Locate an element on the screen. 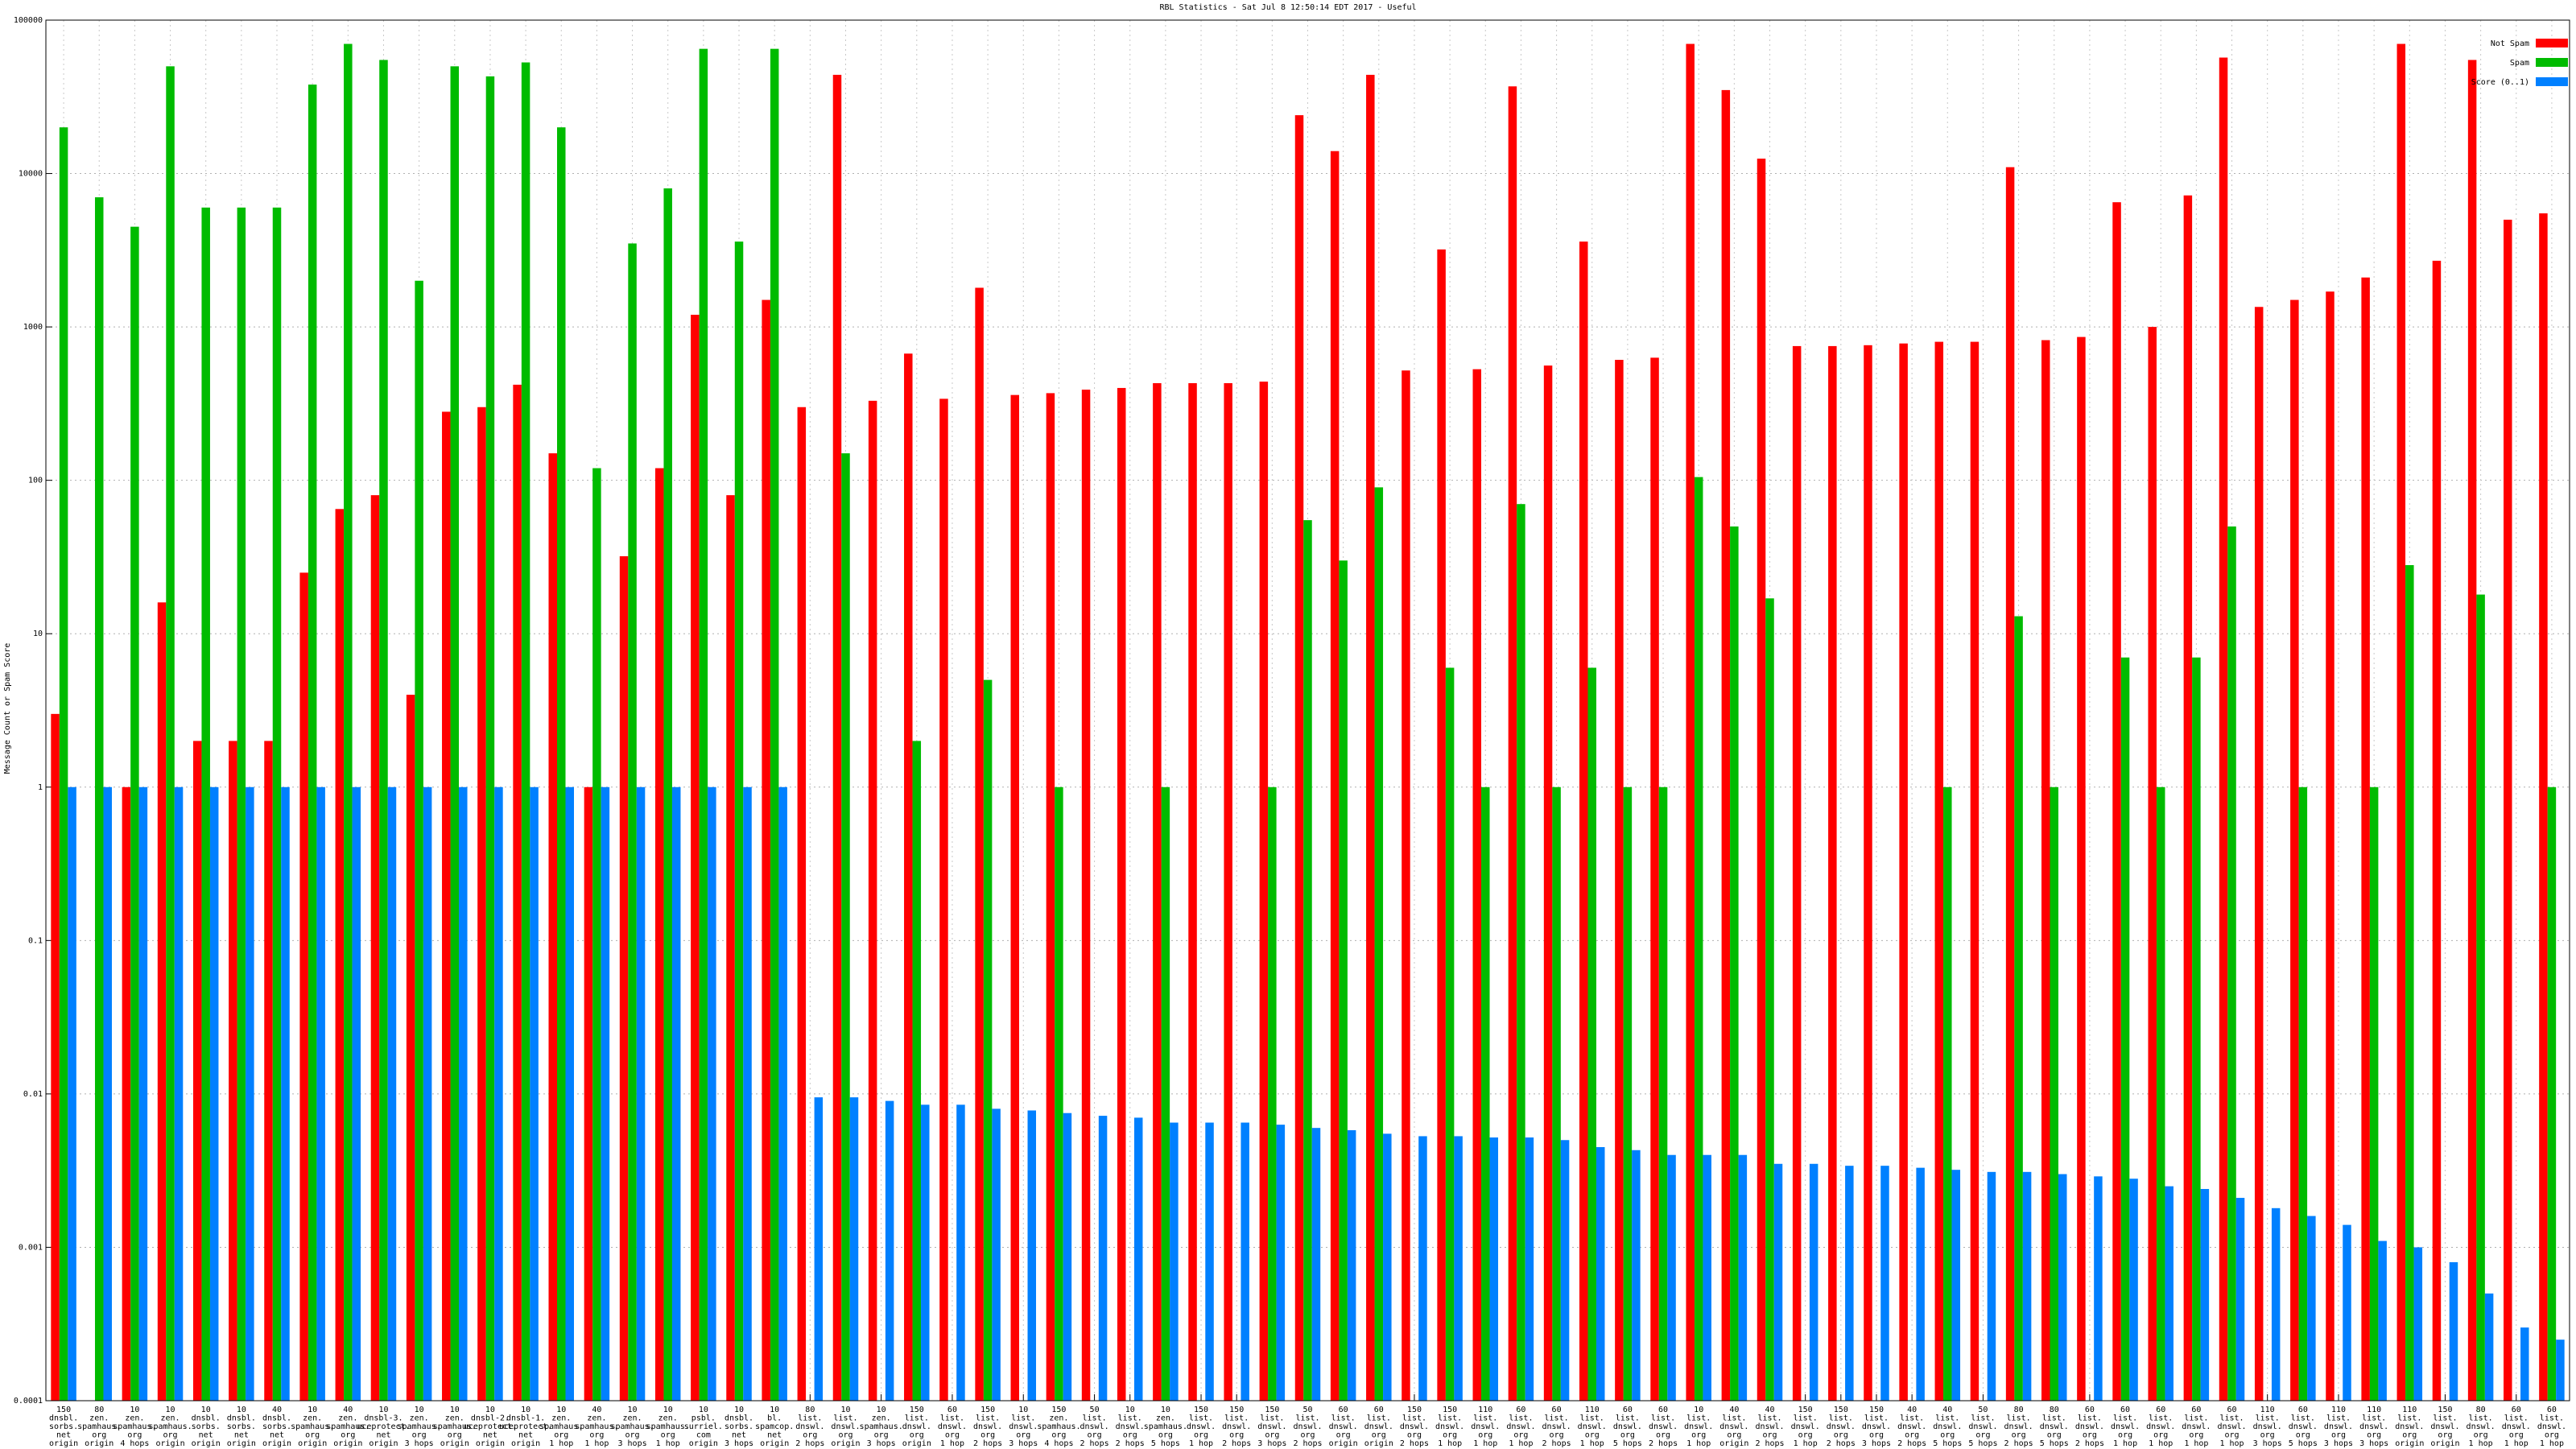 The width and height of the screenshot is (2576, 1449). x-tick-label-line: psbl. is located at coordinates (703, 1418).